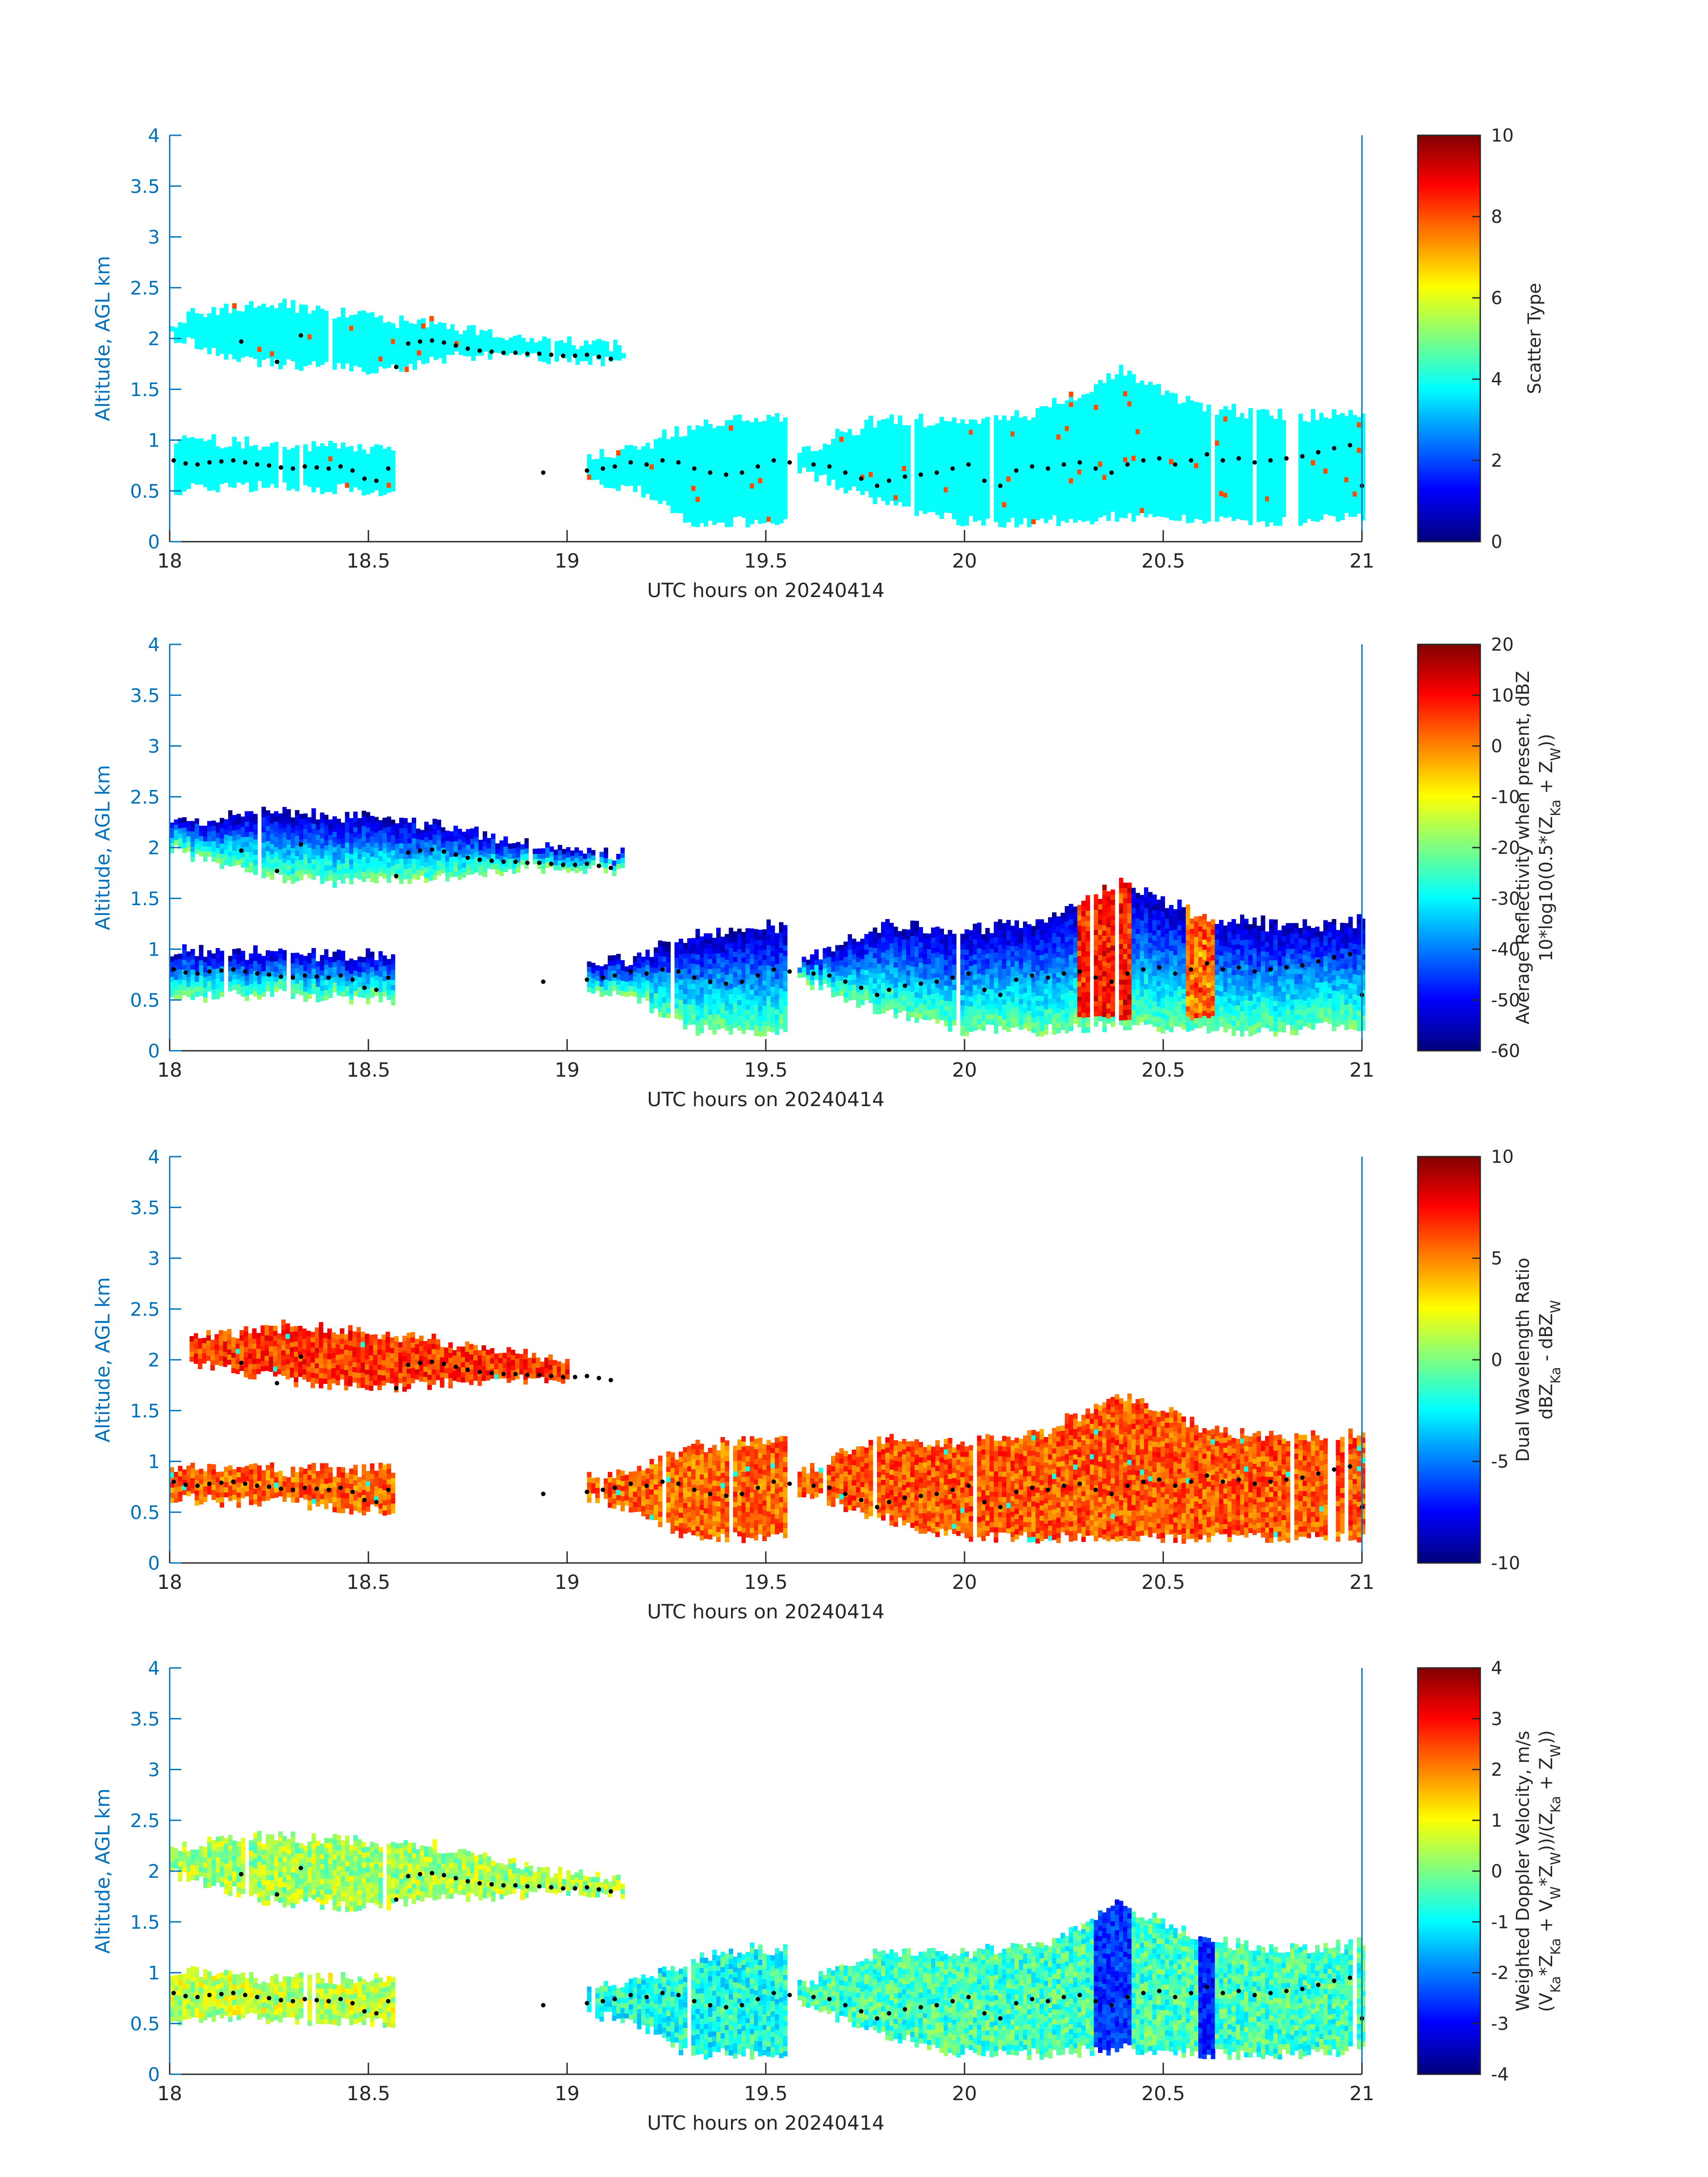 The height and width of the screenshot is (2177, 1708). Describe the element at coordinates (1127, 464) in the screenshot. I see `cloud-top-marker` at that location.